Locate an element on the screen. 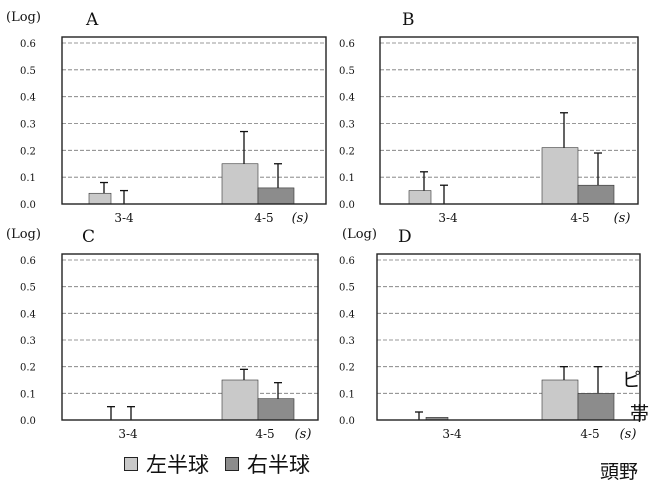 This screenshot has height=488, width=651. legend-label-right: 右半球 is located at coordinates (278, 465).